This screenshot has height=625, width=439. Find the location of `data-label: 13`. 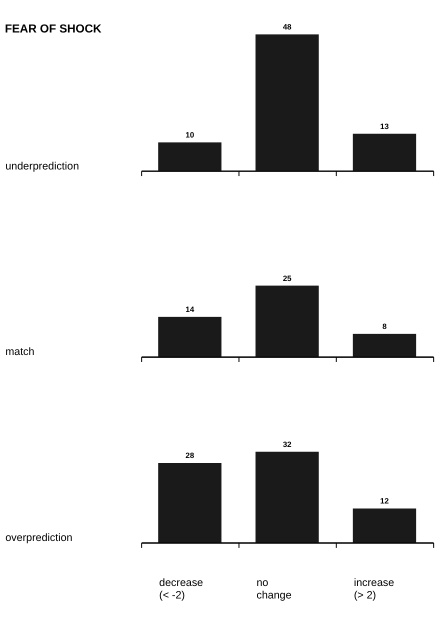

data-label: 13 is located at coordinates (385, 126).